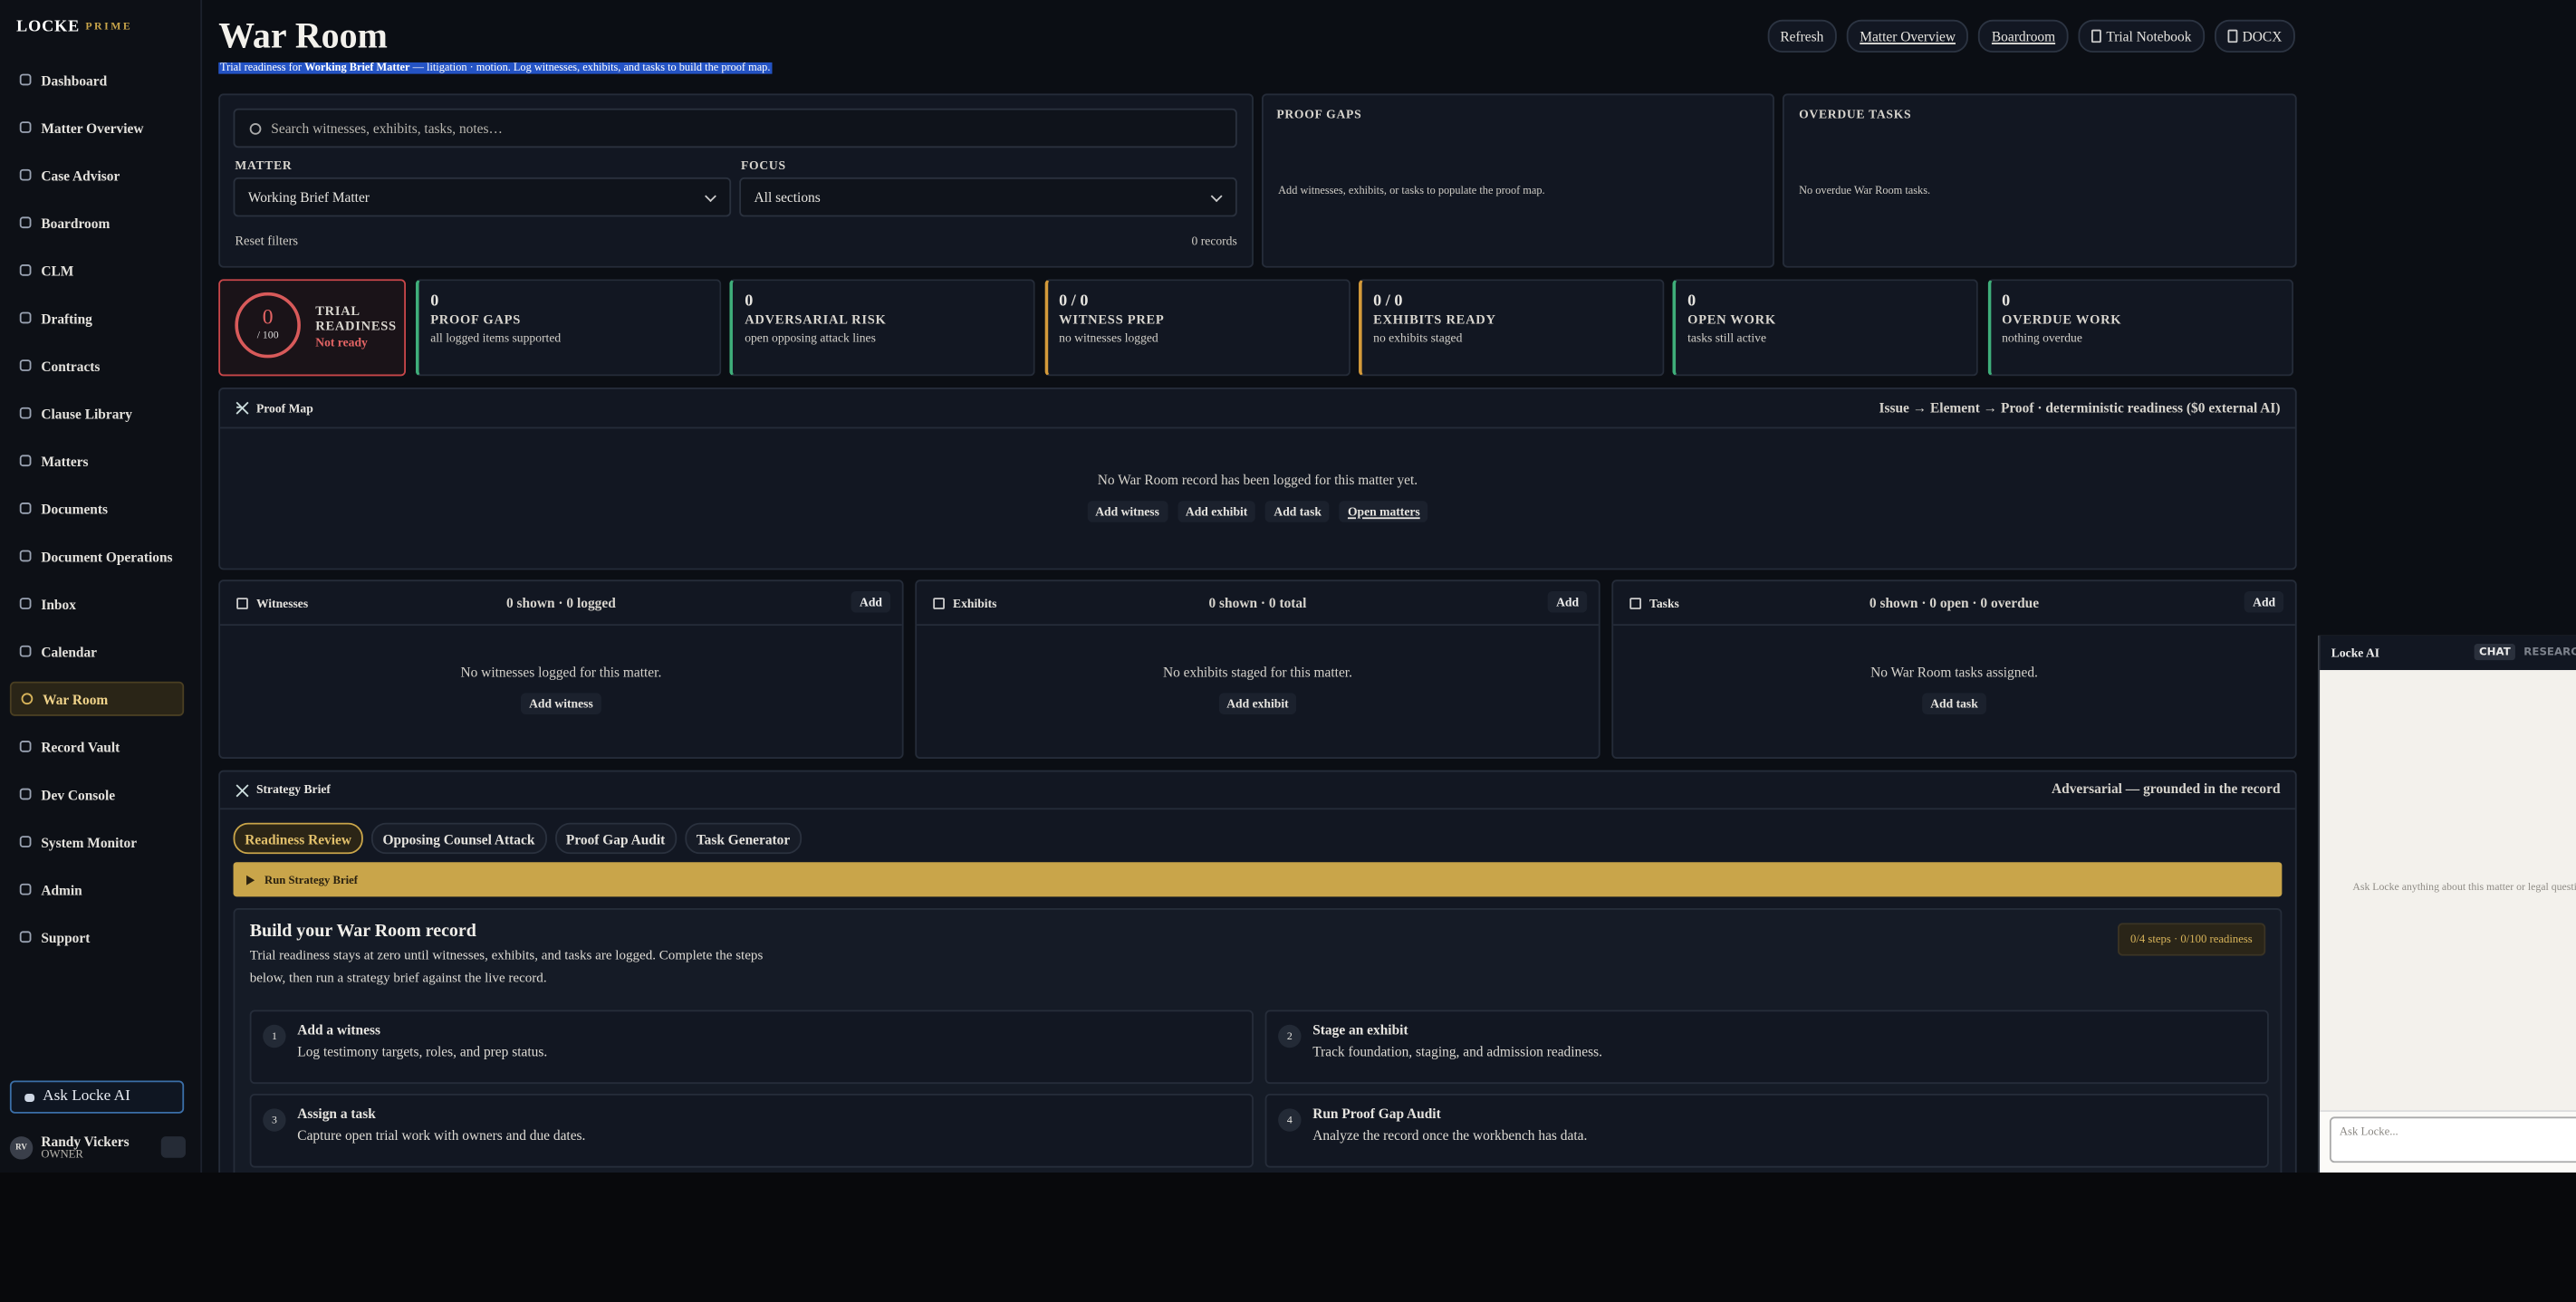 The height and width of the screenshot is (1302, 2576). I want to click on step-number: 2, so click(1290, 1036).